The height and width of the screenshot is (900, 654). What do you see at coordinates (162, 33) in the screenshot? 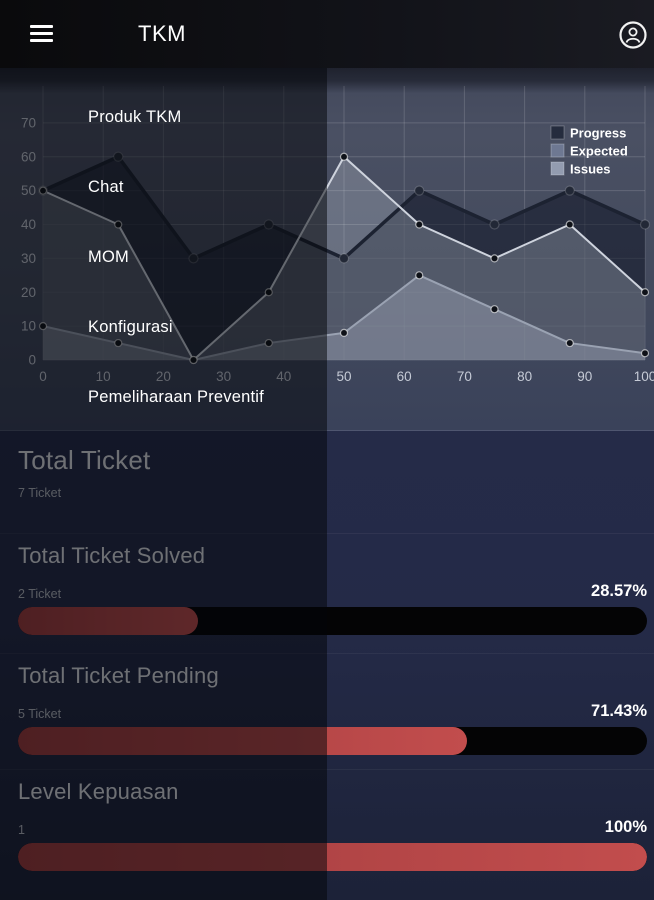
I see `page-title: TKM` at bounding box center [162, 33].